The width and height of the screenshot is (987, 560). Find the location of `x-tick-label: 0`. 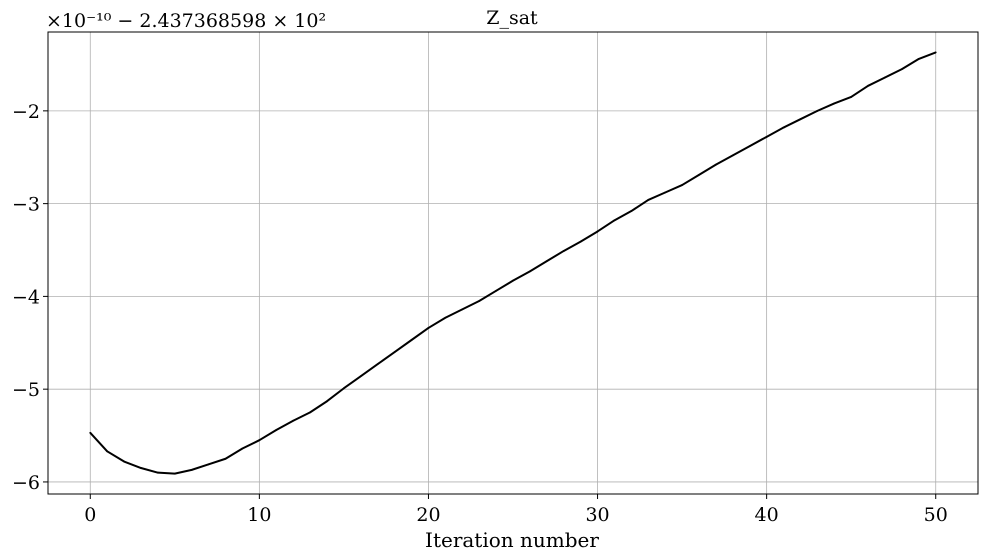

x-tick-label: 0 is located at coordinates (90, 515).